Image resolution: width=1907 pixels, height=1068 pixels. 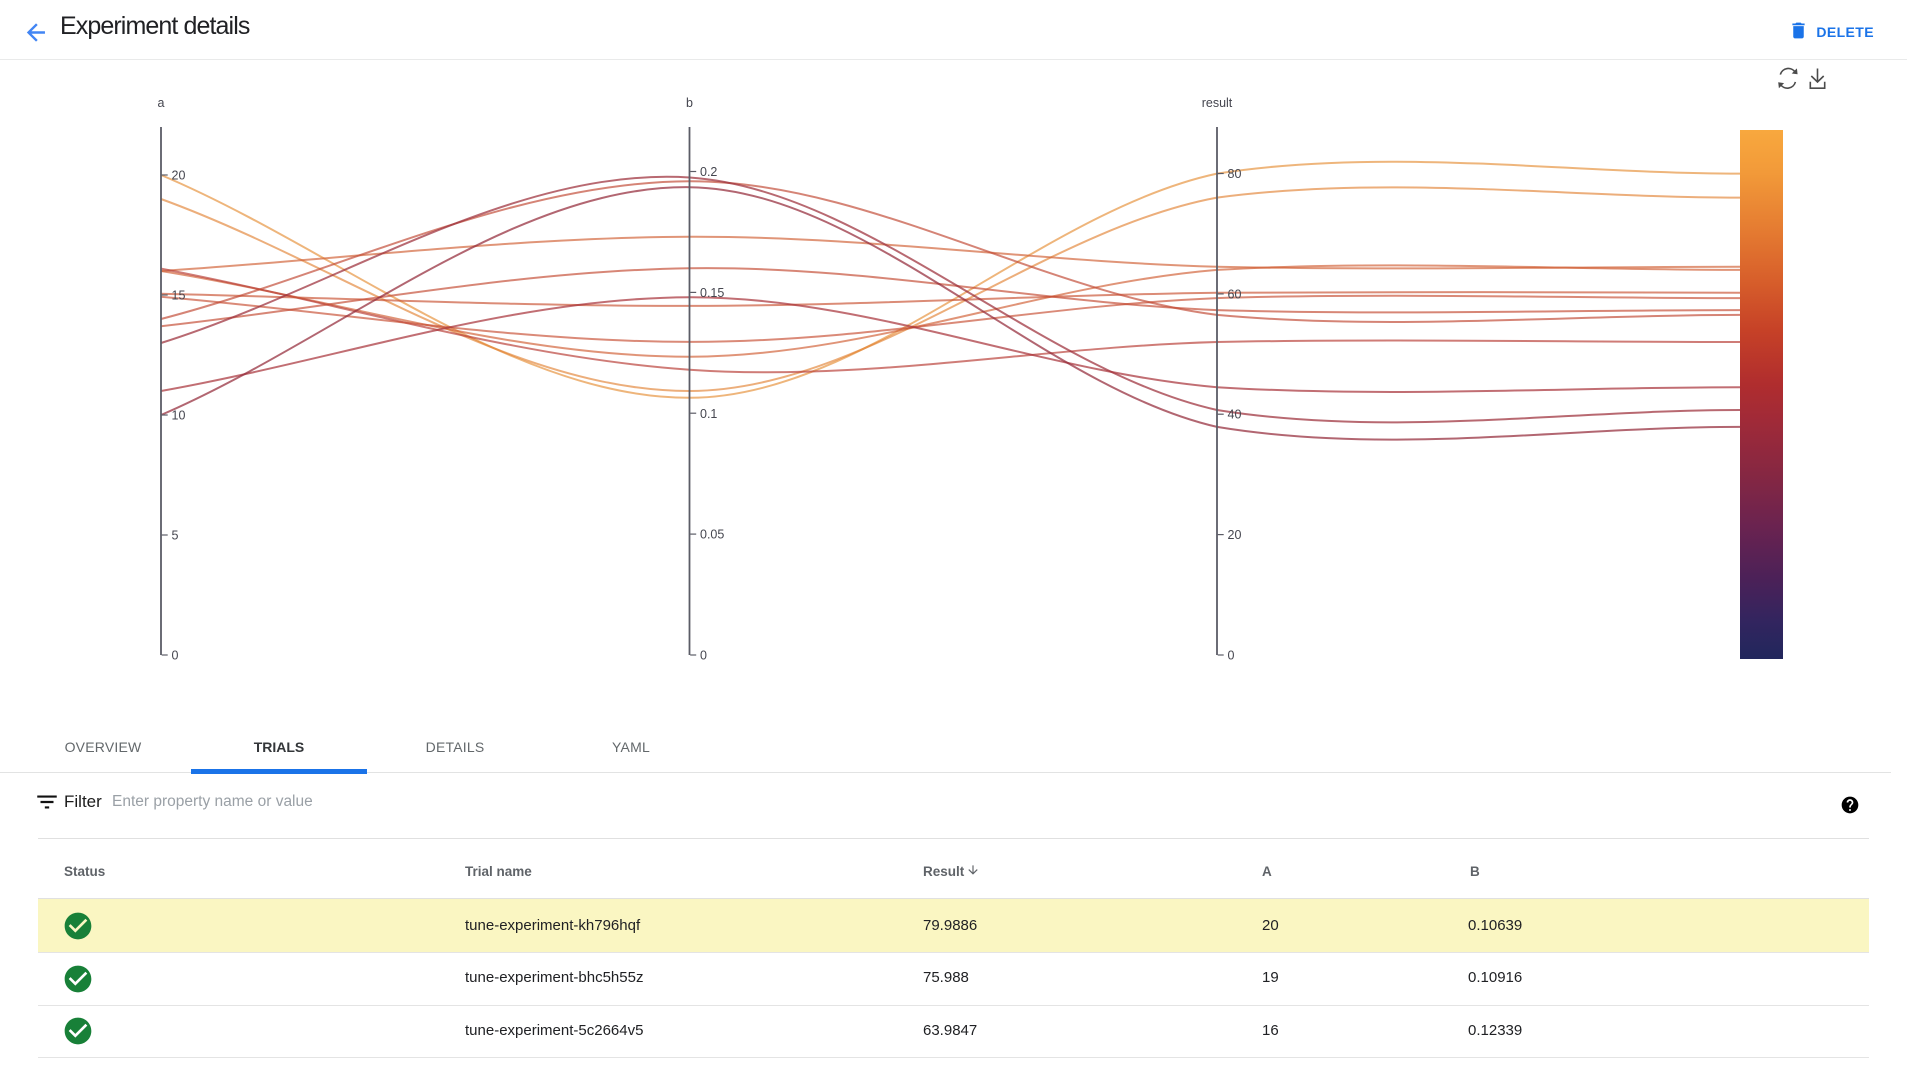 I want to click on svg-text: 0.1, so click(x=708, y=414).